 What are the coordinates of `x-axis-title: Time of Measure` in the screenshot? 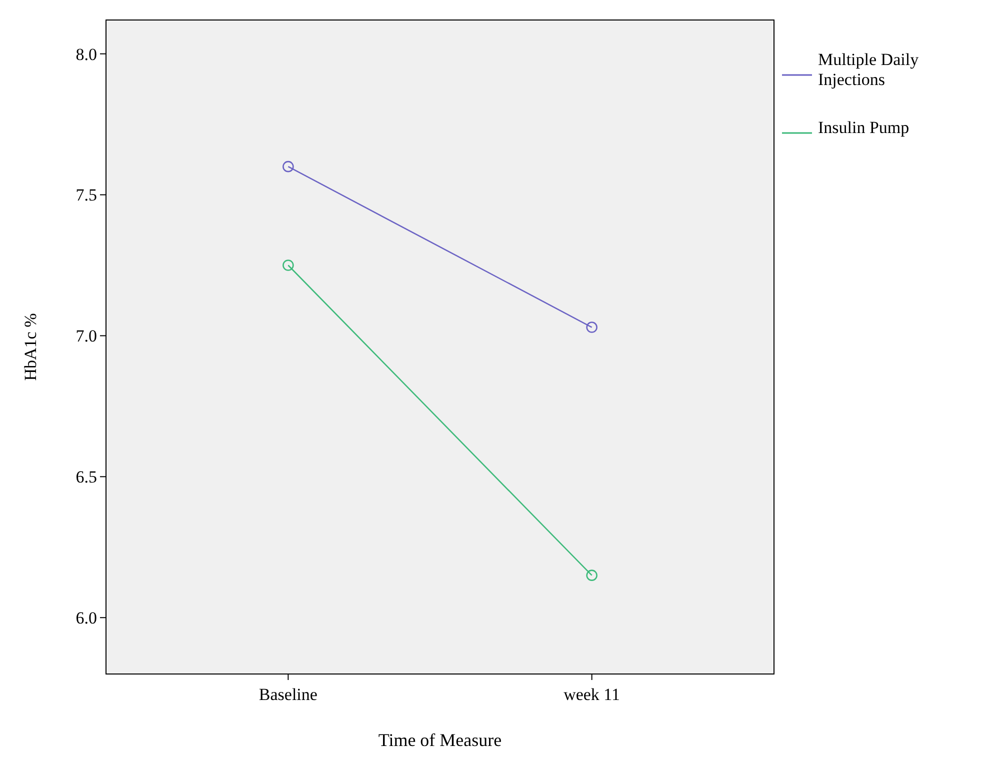 It's located at (440, 740).